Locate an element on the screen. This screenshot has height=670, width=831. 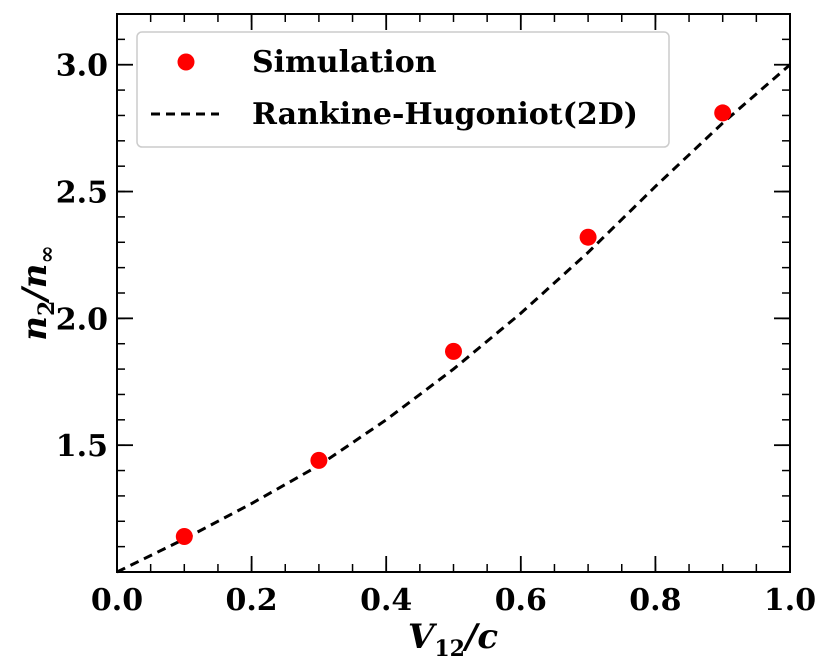
y-axis-label: n2/n∞ is located at coordinates (37, 293).